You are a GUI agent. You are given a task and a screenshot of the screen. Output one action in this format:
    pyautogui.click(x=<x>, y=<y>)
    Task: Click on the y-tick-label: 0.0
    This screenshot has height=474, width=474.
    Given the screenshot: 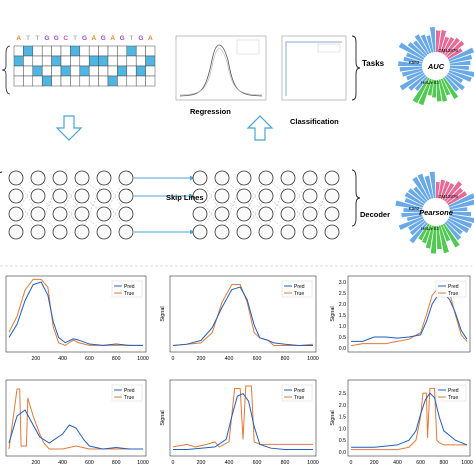 What is the action you would take?
    pyautogui.click(x=342, y=349)
    